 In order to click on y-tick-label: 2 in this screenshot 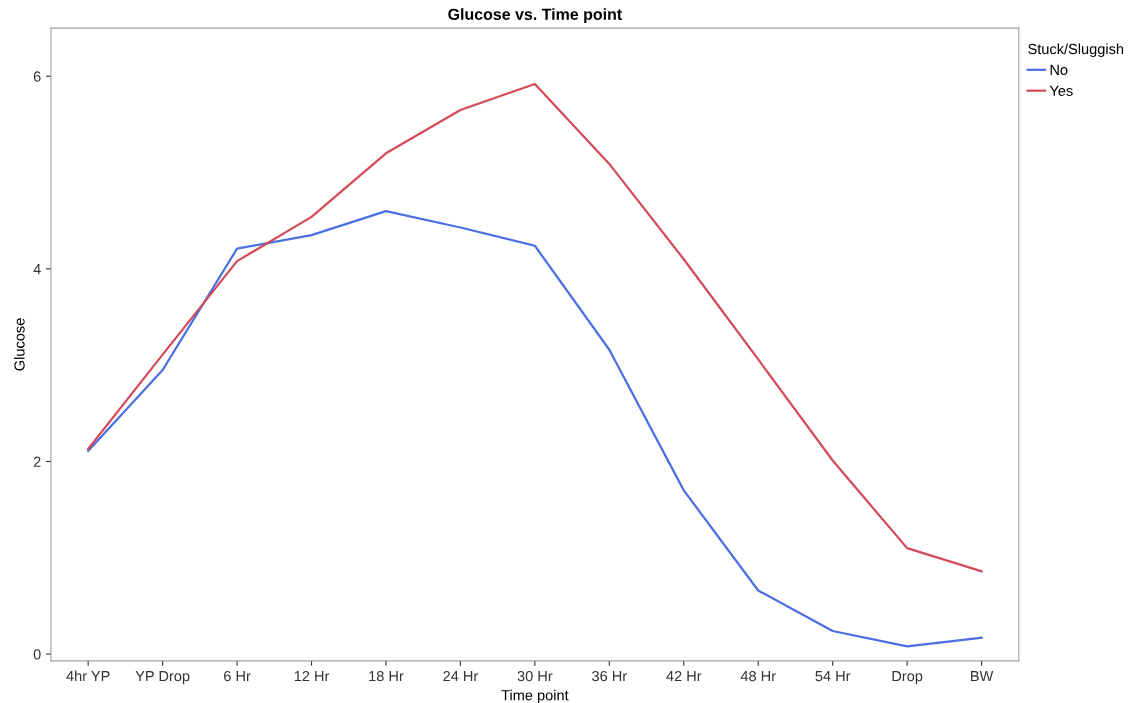, I will do `click(37, 461)`.